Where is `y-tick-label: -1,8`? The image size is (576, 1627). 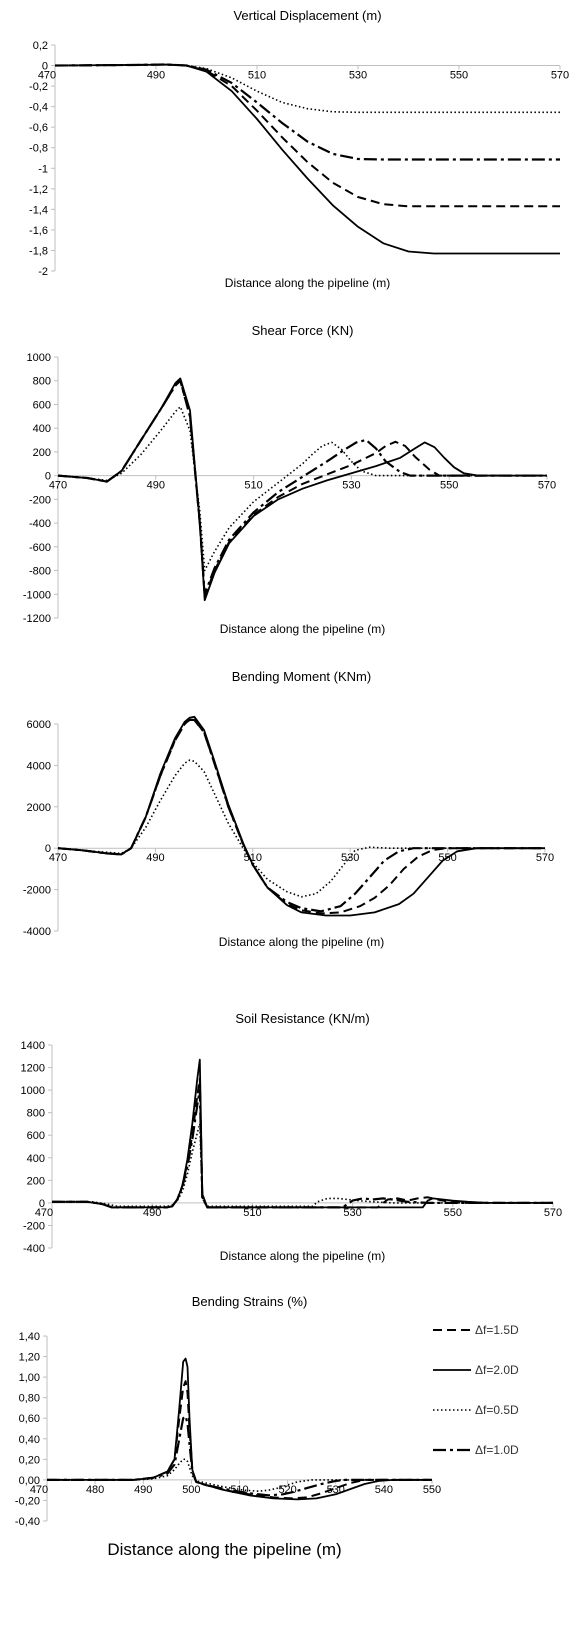 y-tick-label: -1,8 is located at coordinates (38, 251).